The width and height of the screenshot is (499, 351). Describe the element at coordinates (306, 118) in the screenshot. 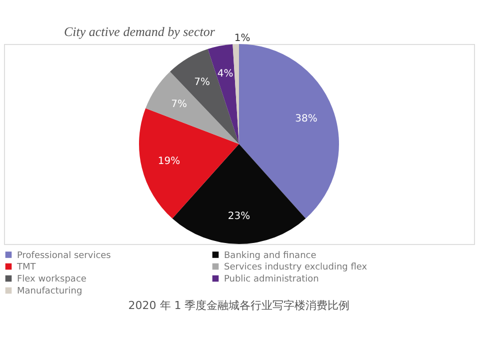

I see `data-label: 38%` at that location.